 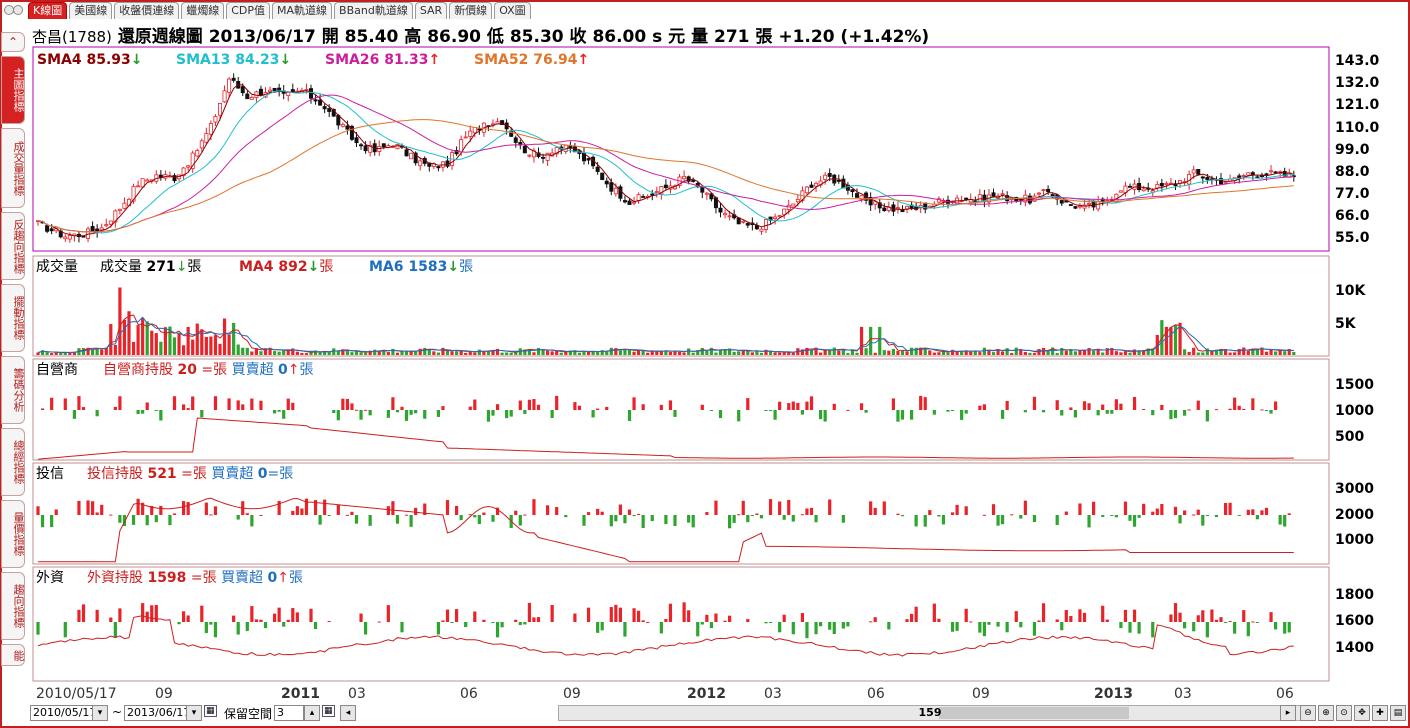 I want to click on tab-bband: BBand軌道線, so click(x=373, y=10).